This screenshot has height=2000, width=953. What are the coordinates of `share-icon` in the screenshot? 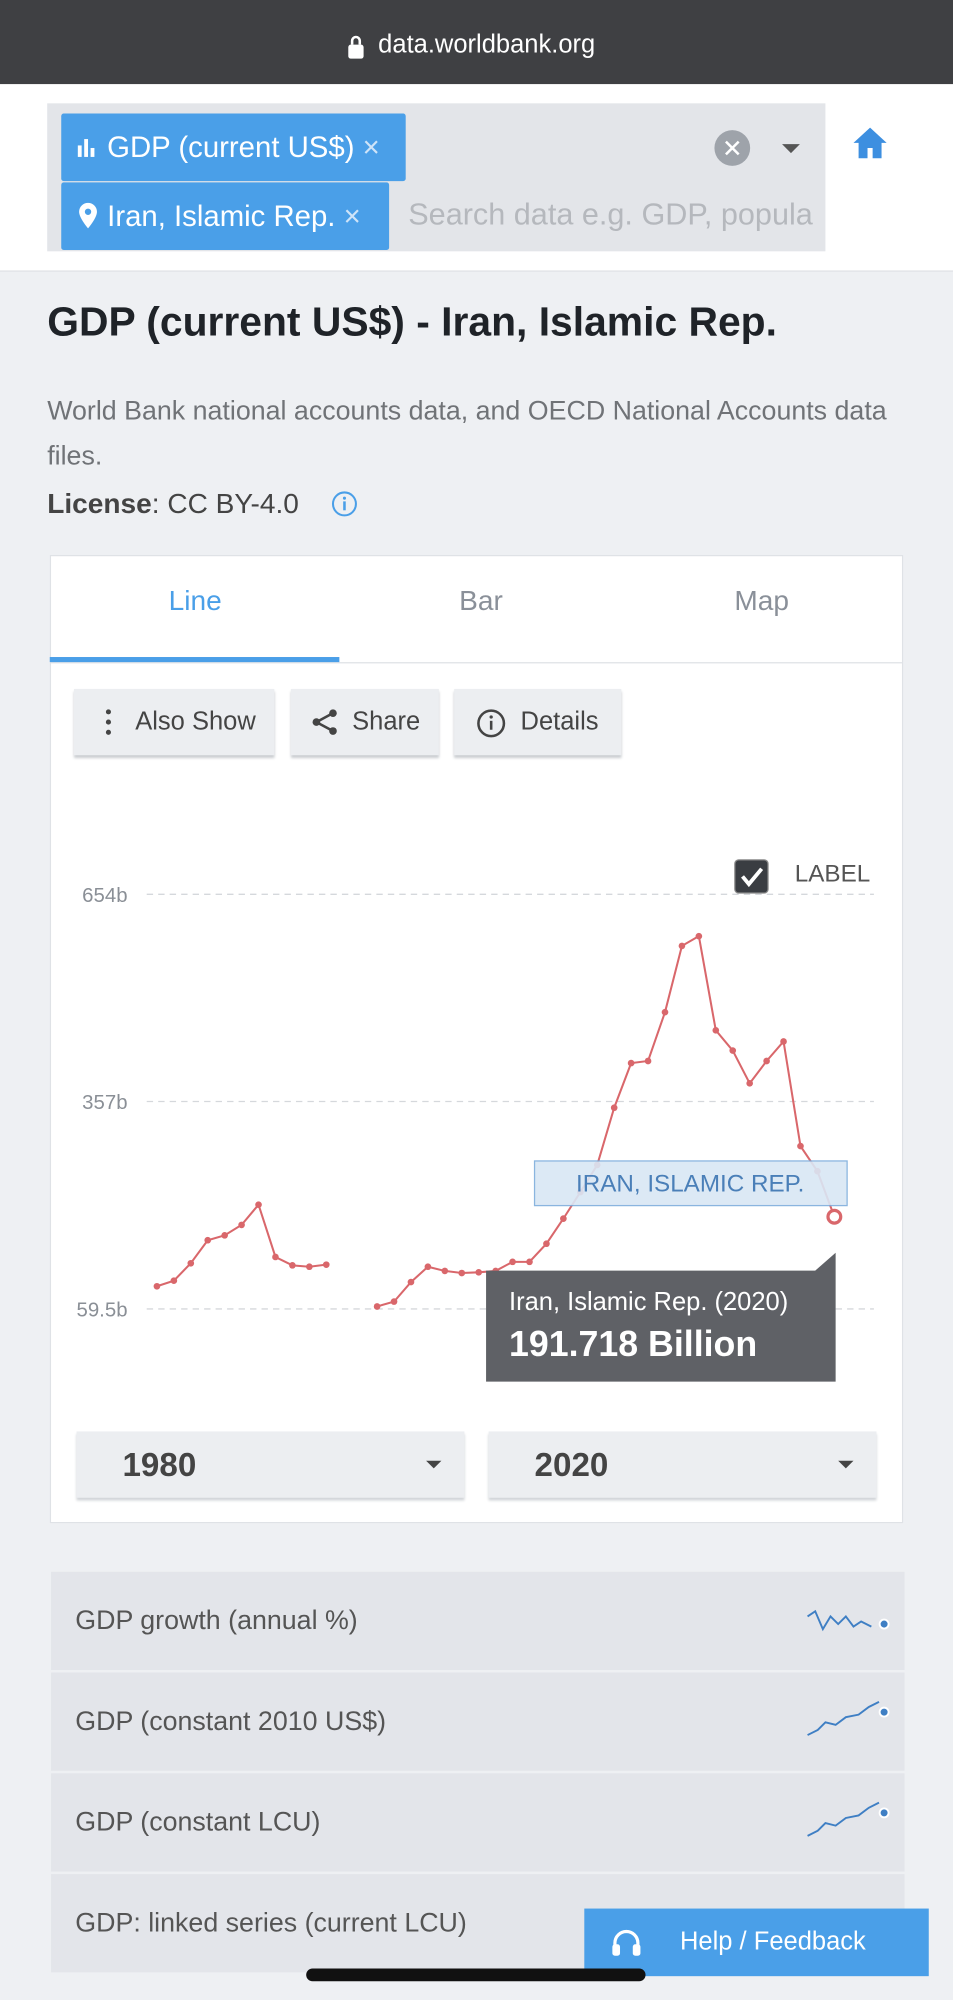 It's located at (324, 722).